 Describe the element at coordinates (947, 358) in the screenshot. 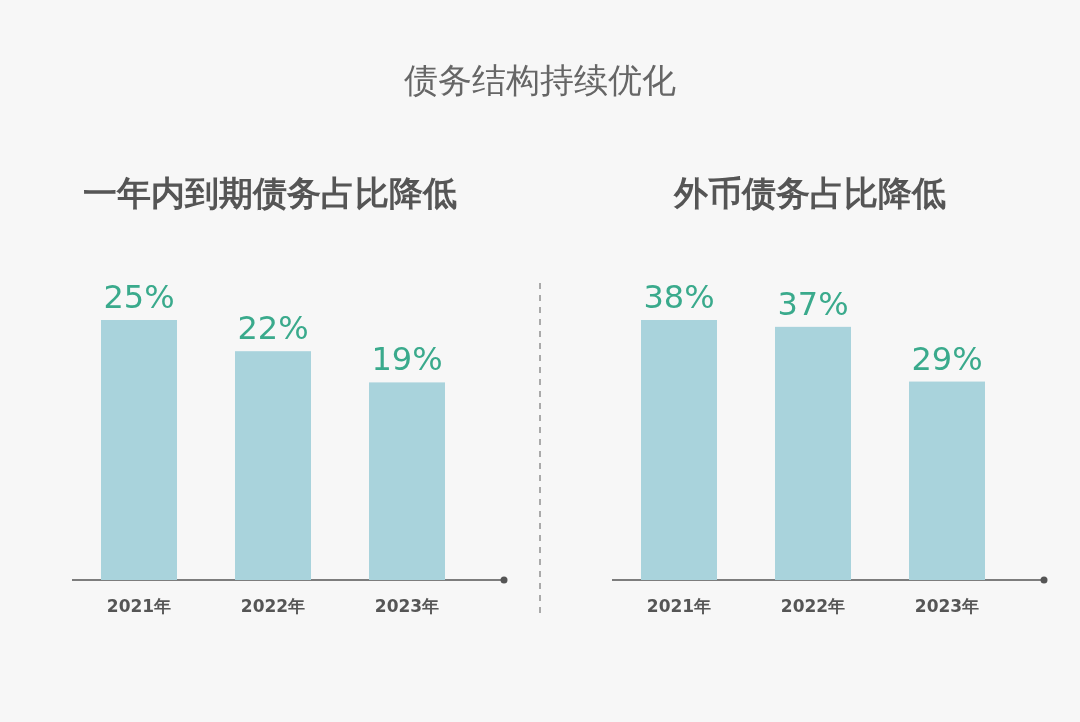

I see `data-label: 29%` at that location.